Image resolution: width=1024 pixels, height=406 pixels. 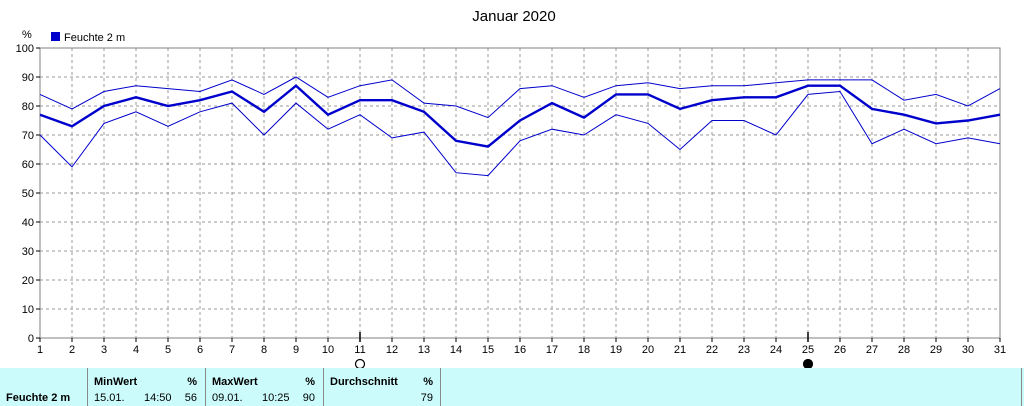 I want to click on min-unit: %, so click(x=192, y=382).